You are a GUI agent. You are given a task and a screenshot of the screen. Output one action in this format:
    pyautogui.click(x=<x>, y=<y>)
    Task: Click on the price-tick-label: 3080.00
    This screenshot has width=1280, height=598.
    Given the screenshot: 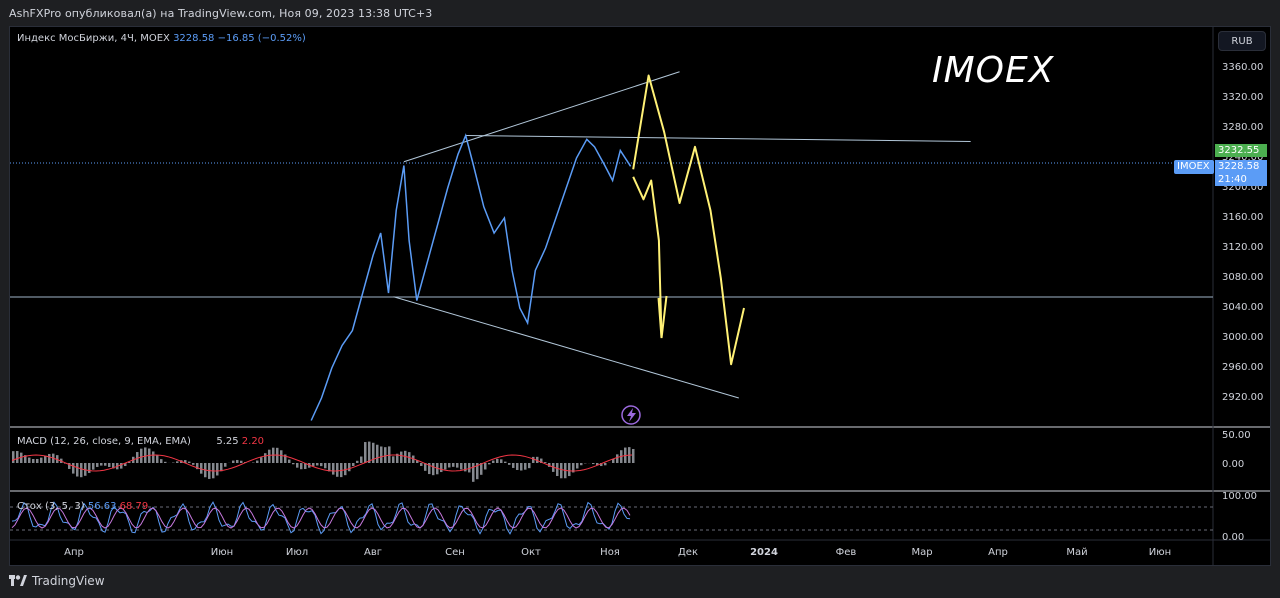 What is the action you would take?
    pyautogui.click(x=1243, y=277)
    